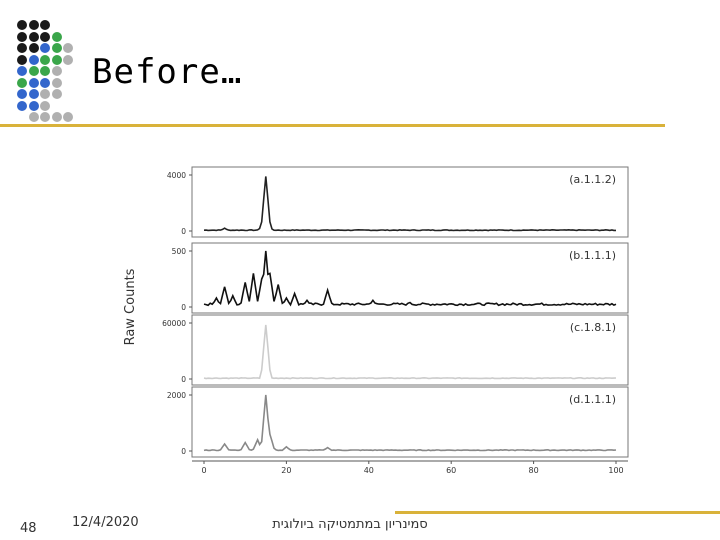 The height and width of the screenshot is (540, 720). What do you see at coordinates (369, 470) in the screenshot?
I see `x-tick-label: 40` at bounding box center [369, 470].